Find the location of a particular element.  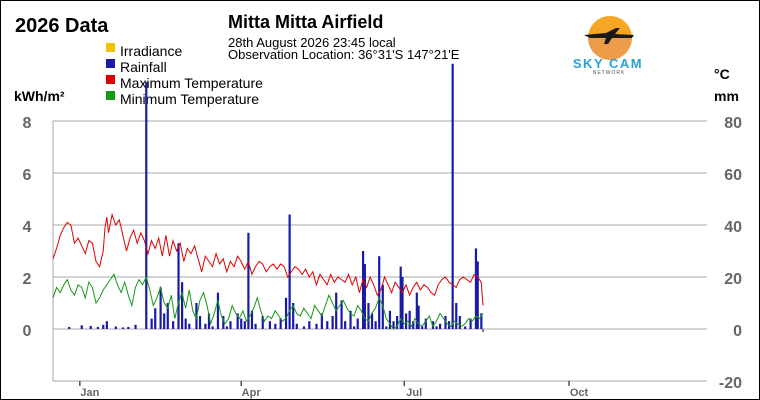

datetime-text: 28th August 2026 23:45 local is located at coordinates (312, 42).